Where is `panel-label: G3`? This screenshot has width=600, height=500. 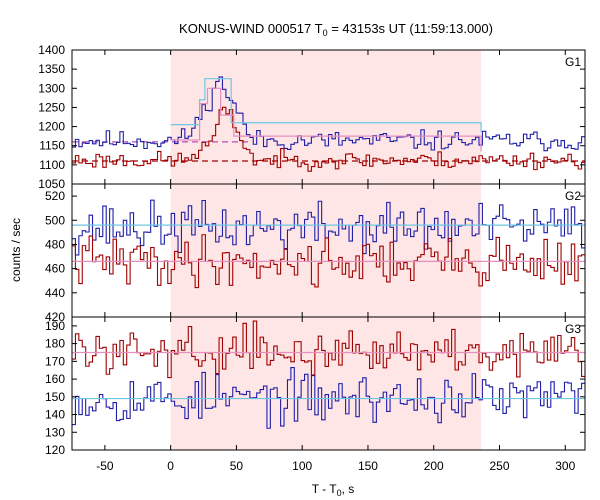
panel-label: G3 is located at coordinates (573, 329).